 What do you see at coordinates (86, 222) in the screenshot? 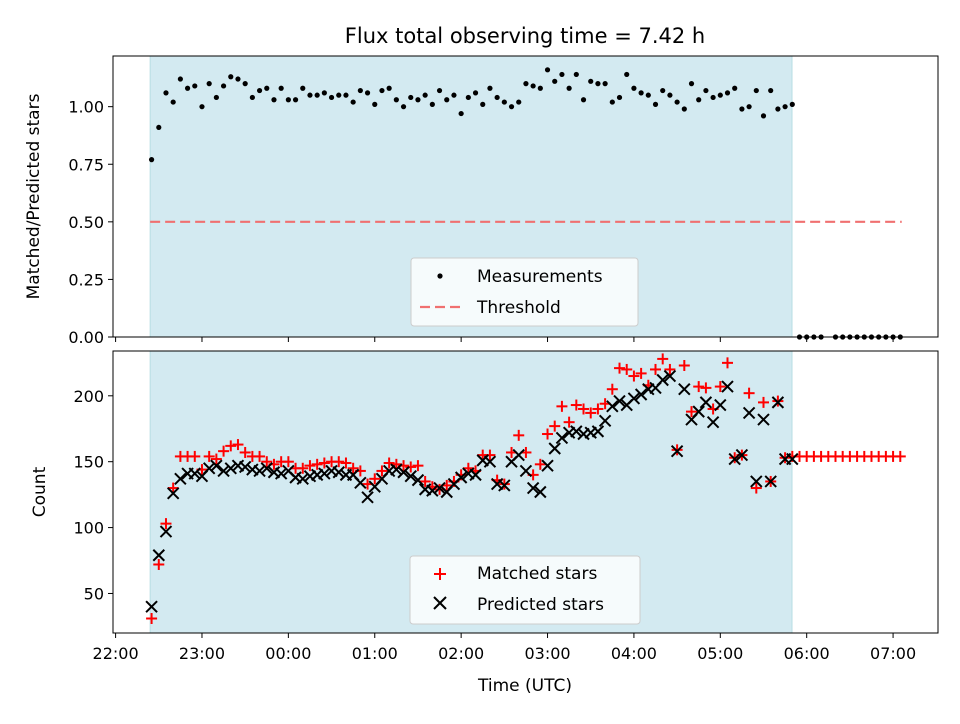
I see `top-y-tick-label: 0.50` at bounding box center [86, 222].